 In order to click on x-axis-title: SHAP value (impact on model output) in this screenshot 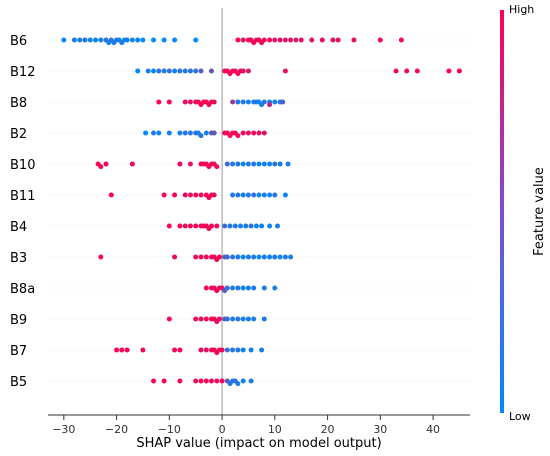, I will do `click(258, 443)`.